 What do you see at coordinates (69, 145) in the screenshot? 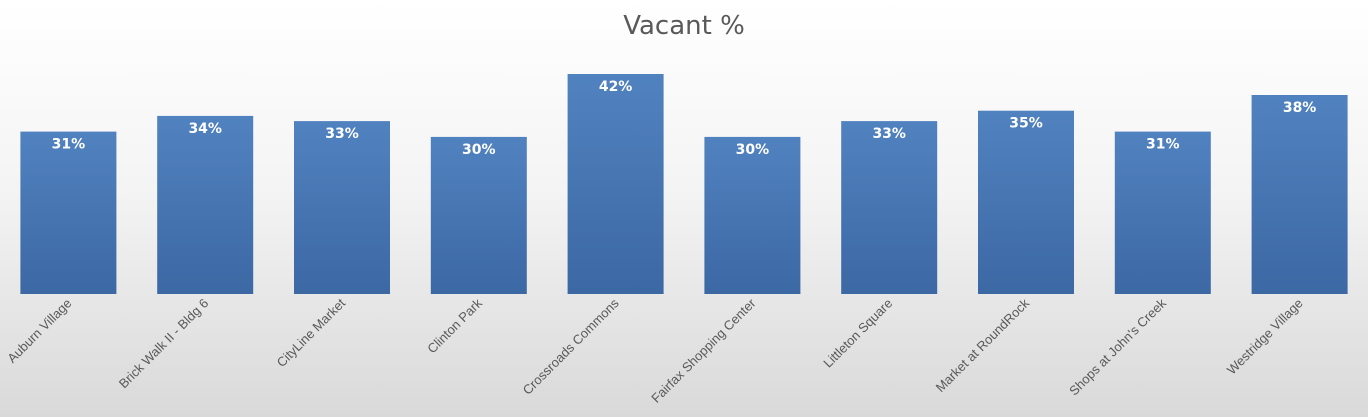
I see `data-label-1: 31%` at bounding box center [69, 145].